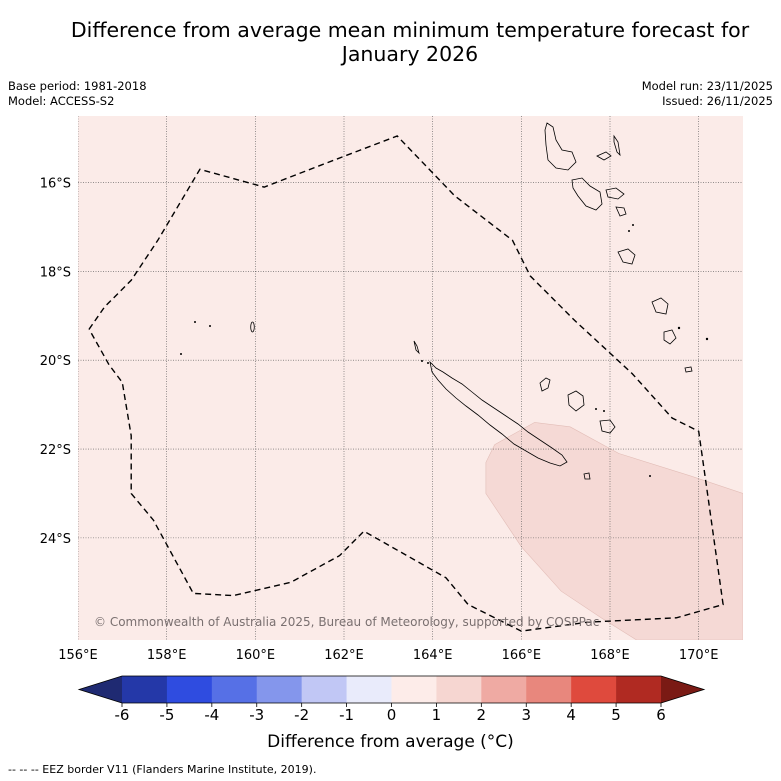 The width and height of the screenshot is (781, 781). I want to click on coast-efate, so click(626, 256).